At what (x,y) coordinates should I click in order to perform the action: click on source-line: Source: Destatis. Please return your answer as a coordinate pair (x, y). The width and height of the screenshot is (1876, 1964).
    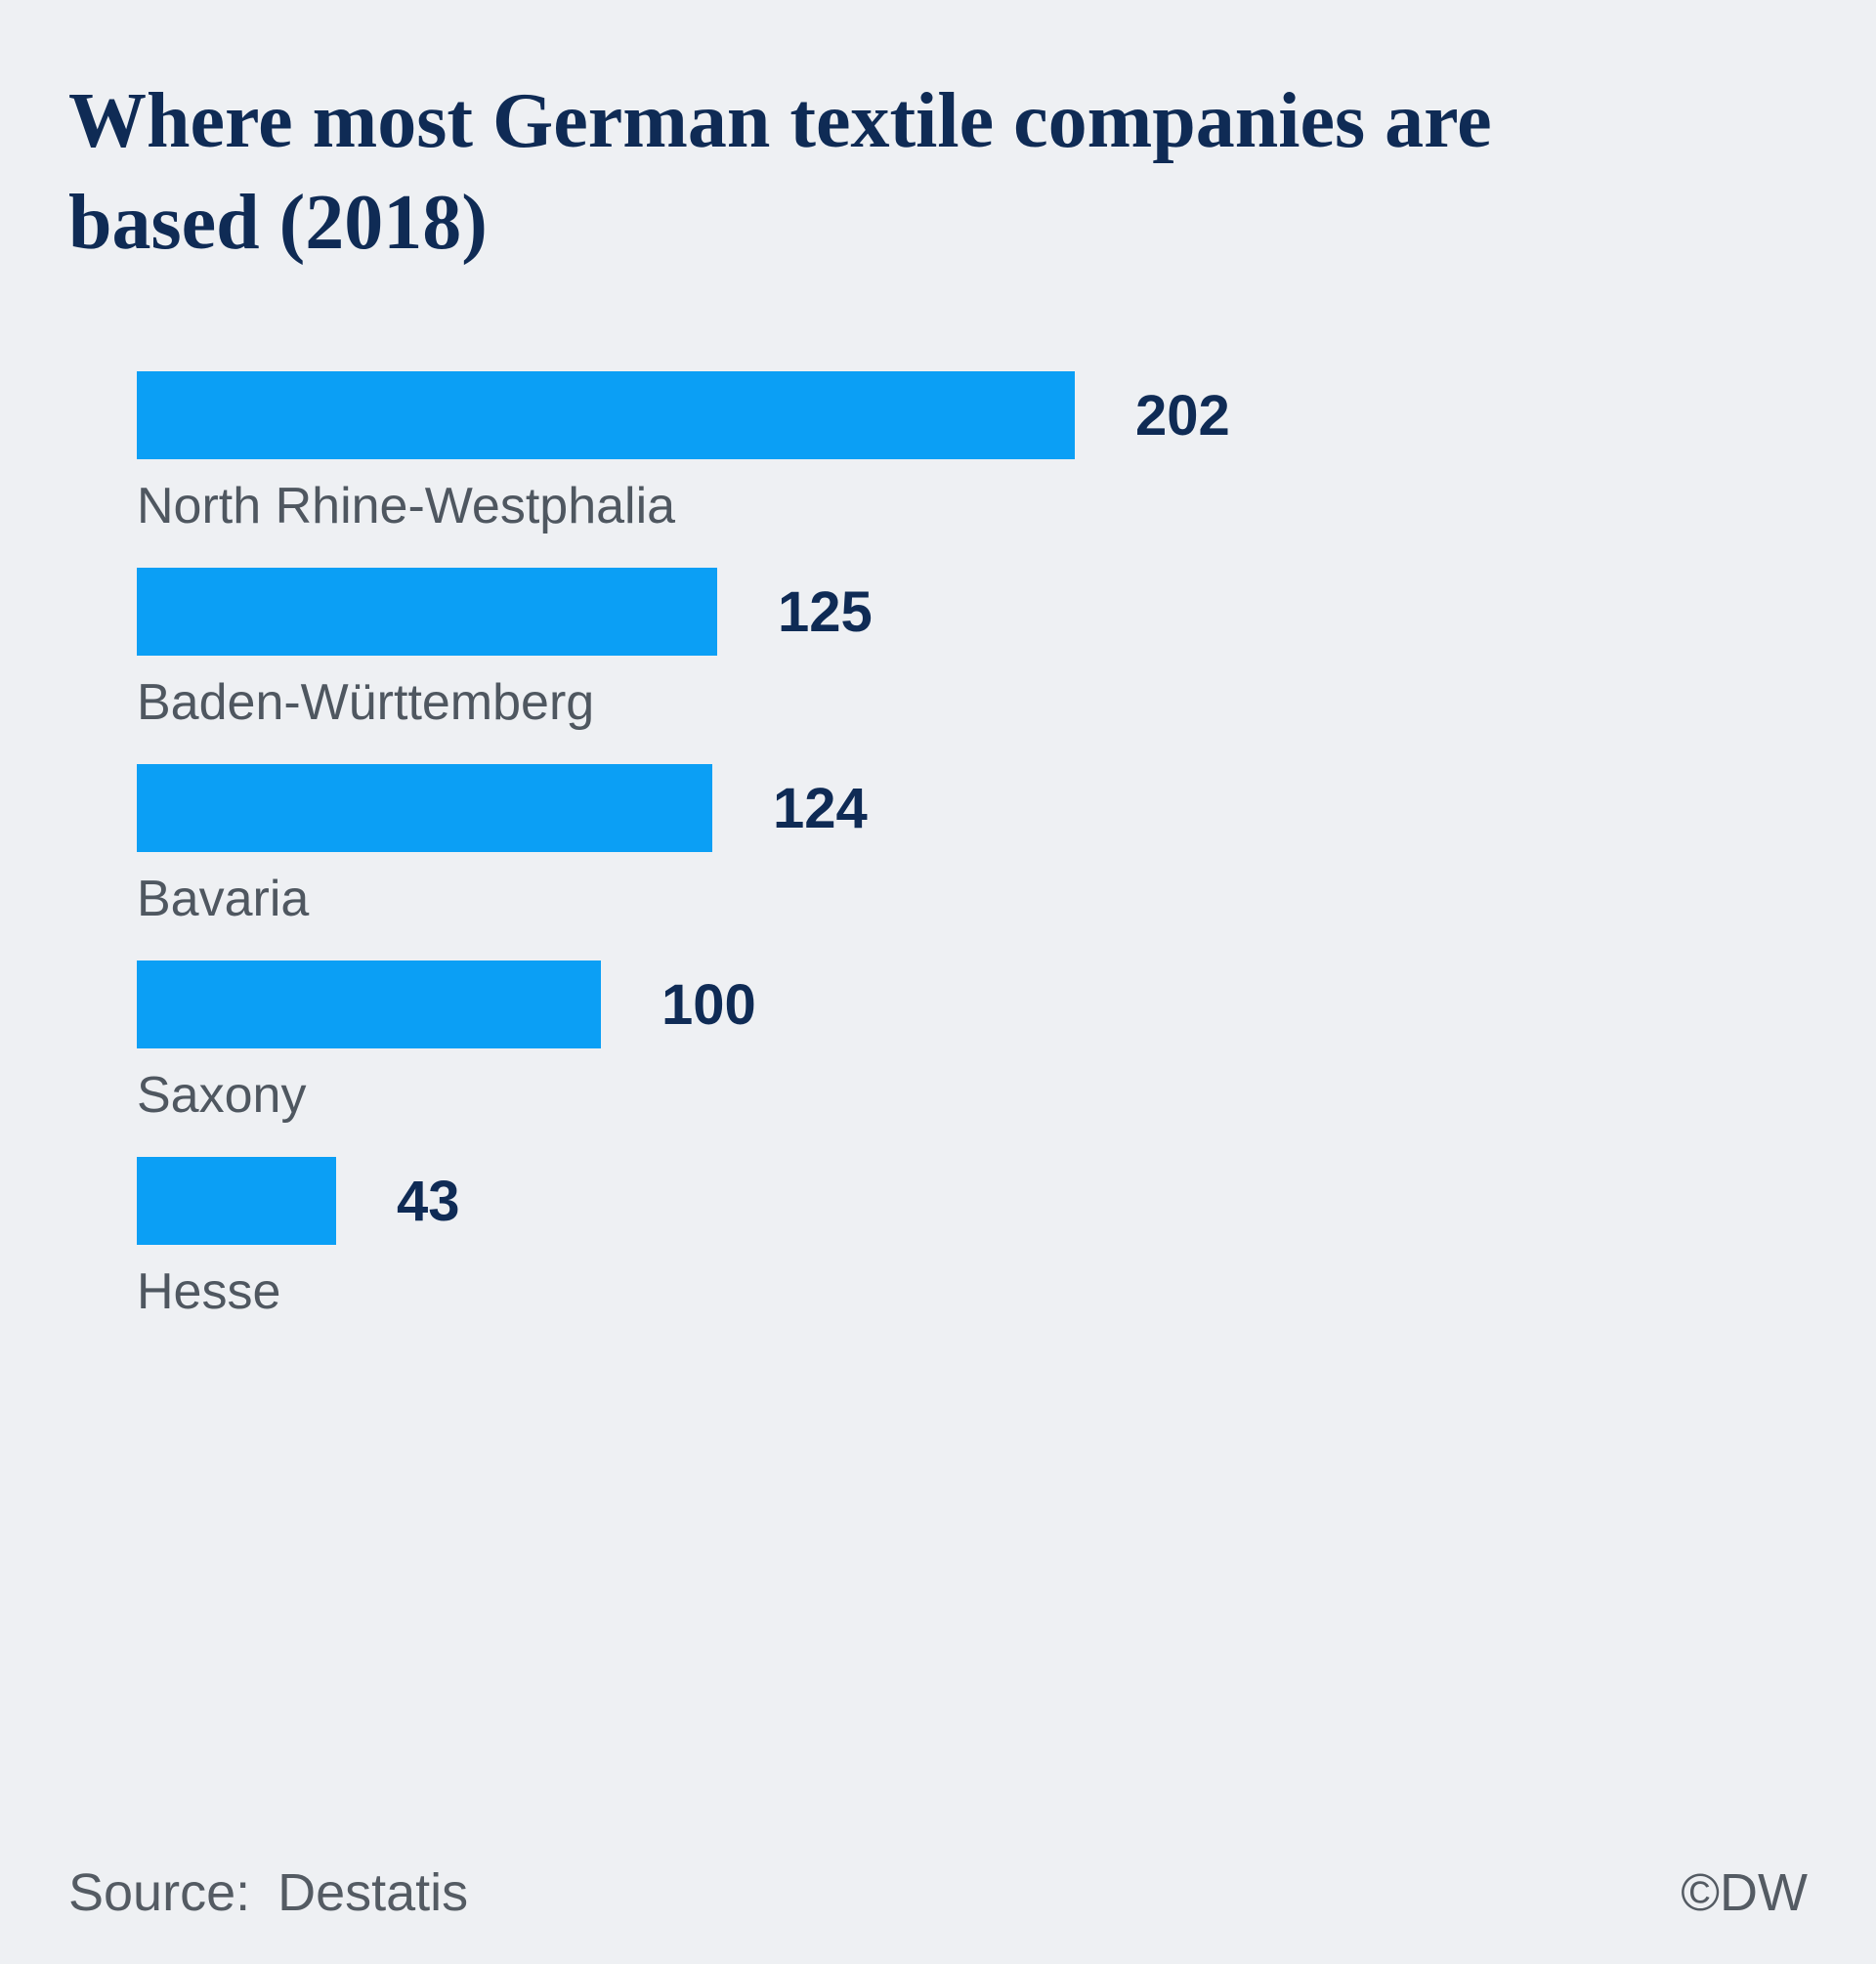
    Looking at the image, I should click on (268, 1892).